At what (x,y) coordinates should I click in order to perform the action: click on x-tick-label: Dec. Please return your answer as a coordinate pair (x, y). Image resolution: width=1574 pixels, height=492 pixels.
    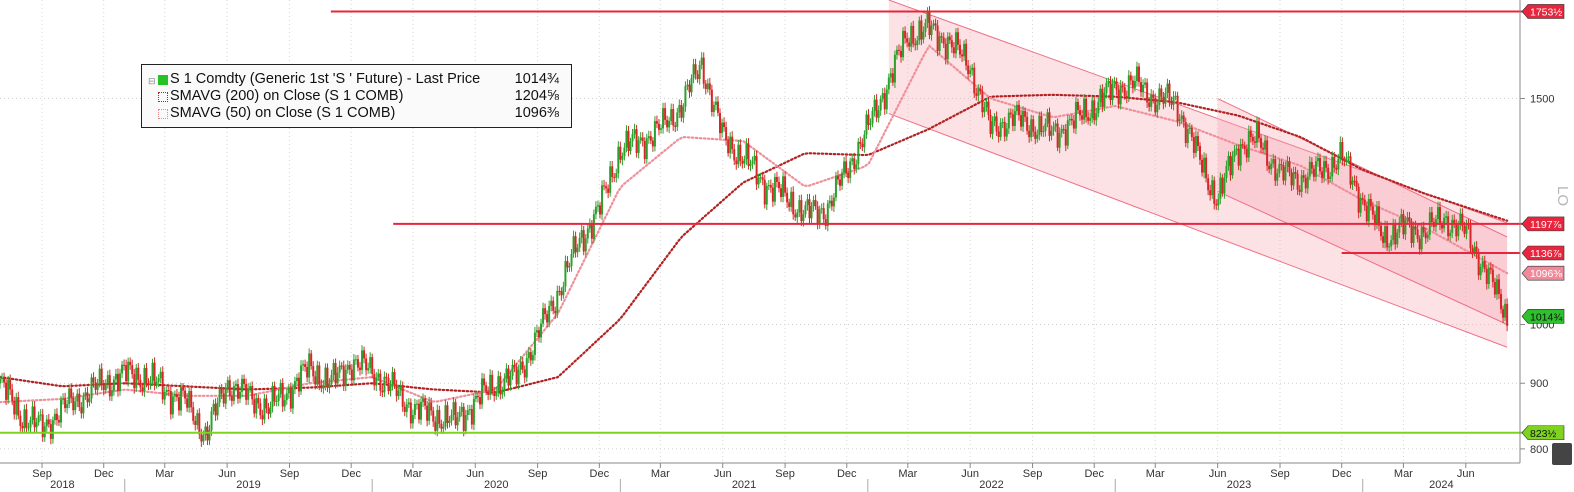
    Looking at the image, I should click on (847, 474).